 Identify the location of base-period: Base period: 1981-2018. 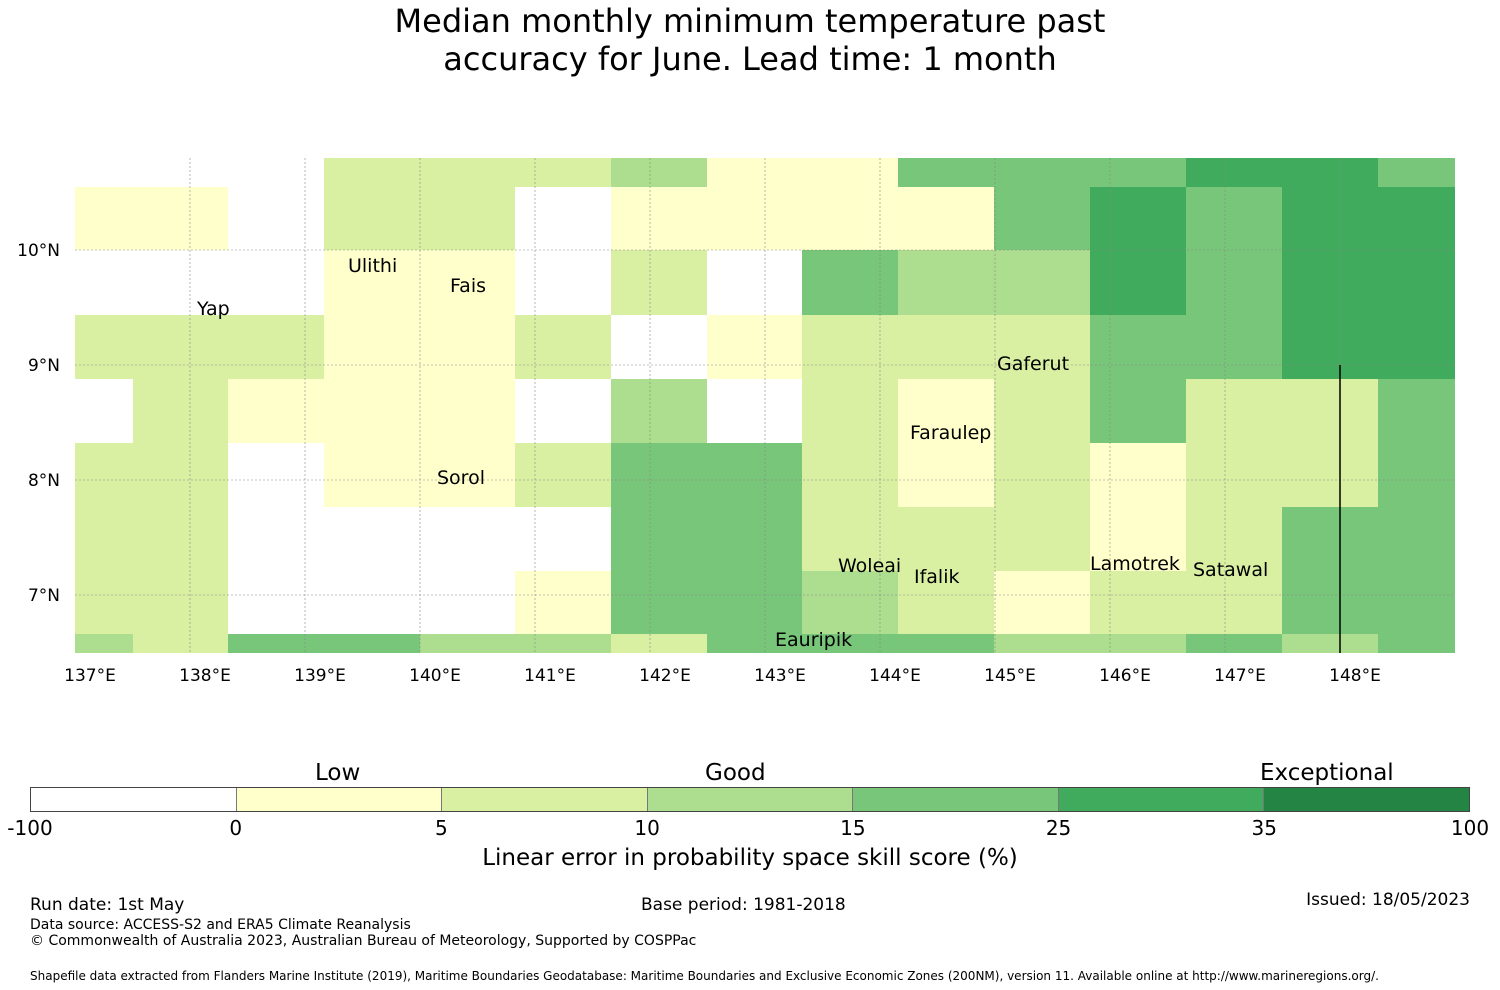
(743, 905).